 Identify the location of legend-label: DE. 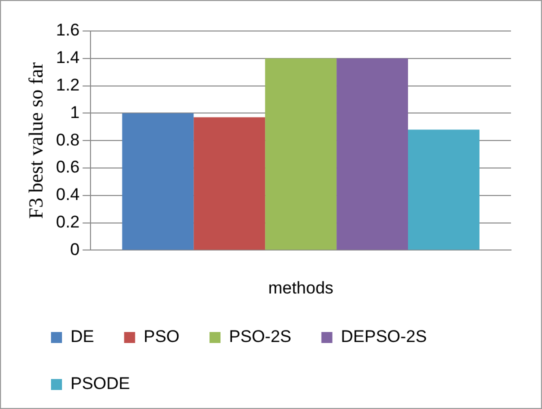
(82, 336).